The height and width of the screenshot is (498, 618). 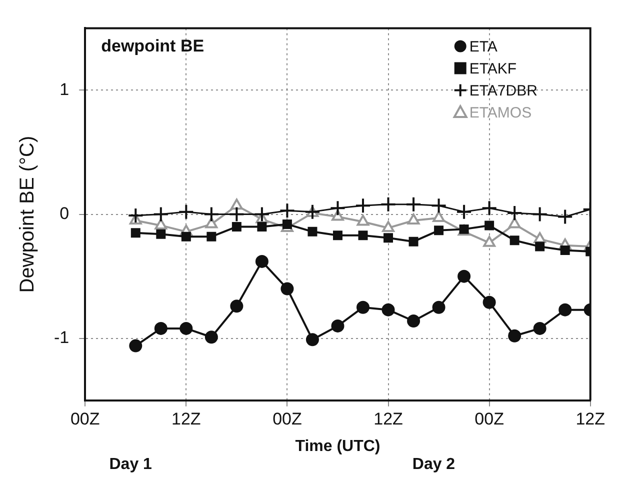 What do you see at coordinates (493, 69) in the screenshot?
I see `legend-label: ETAKF` at bounding box center [493, 69].